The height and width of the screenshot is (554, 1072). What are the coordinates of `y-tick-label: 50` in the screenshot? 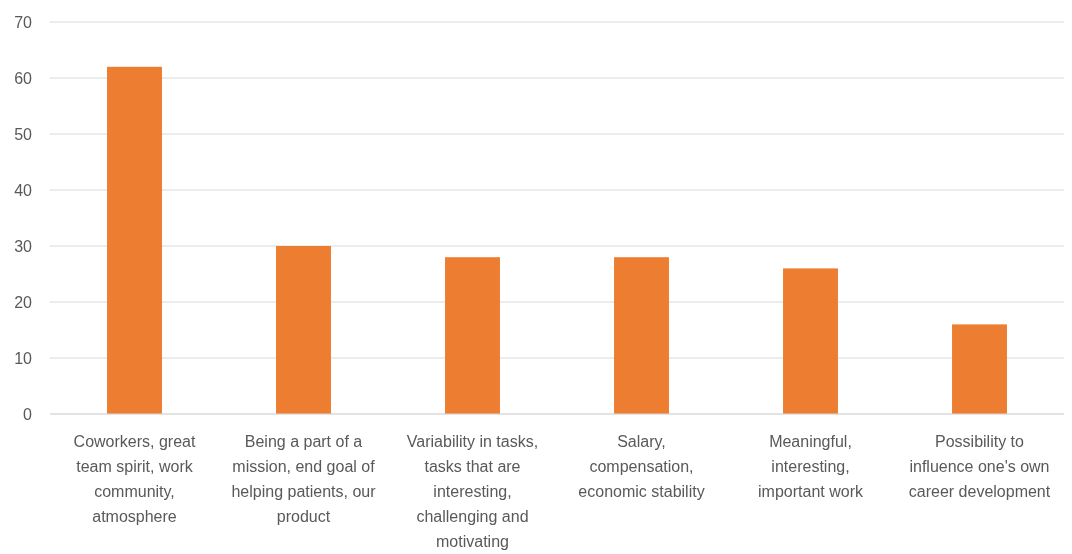 It's located at (23, 134).